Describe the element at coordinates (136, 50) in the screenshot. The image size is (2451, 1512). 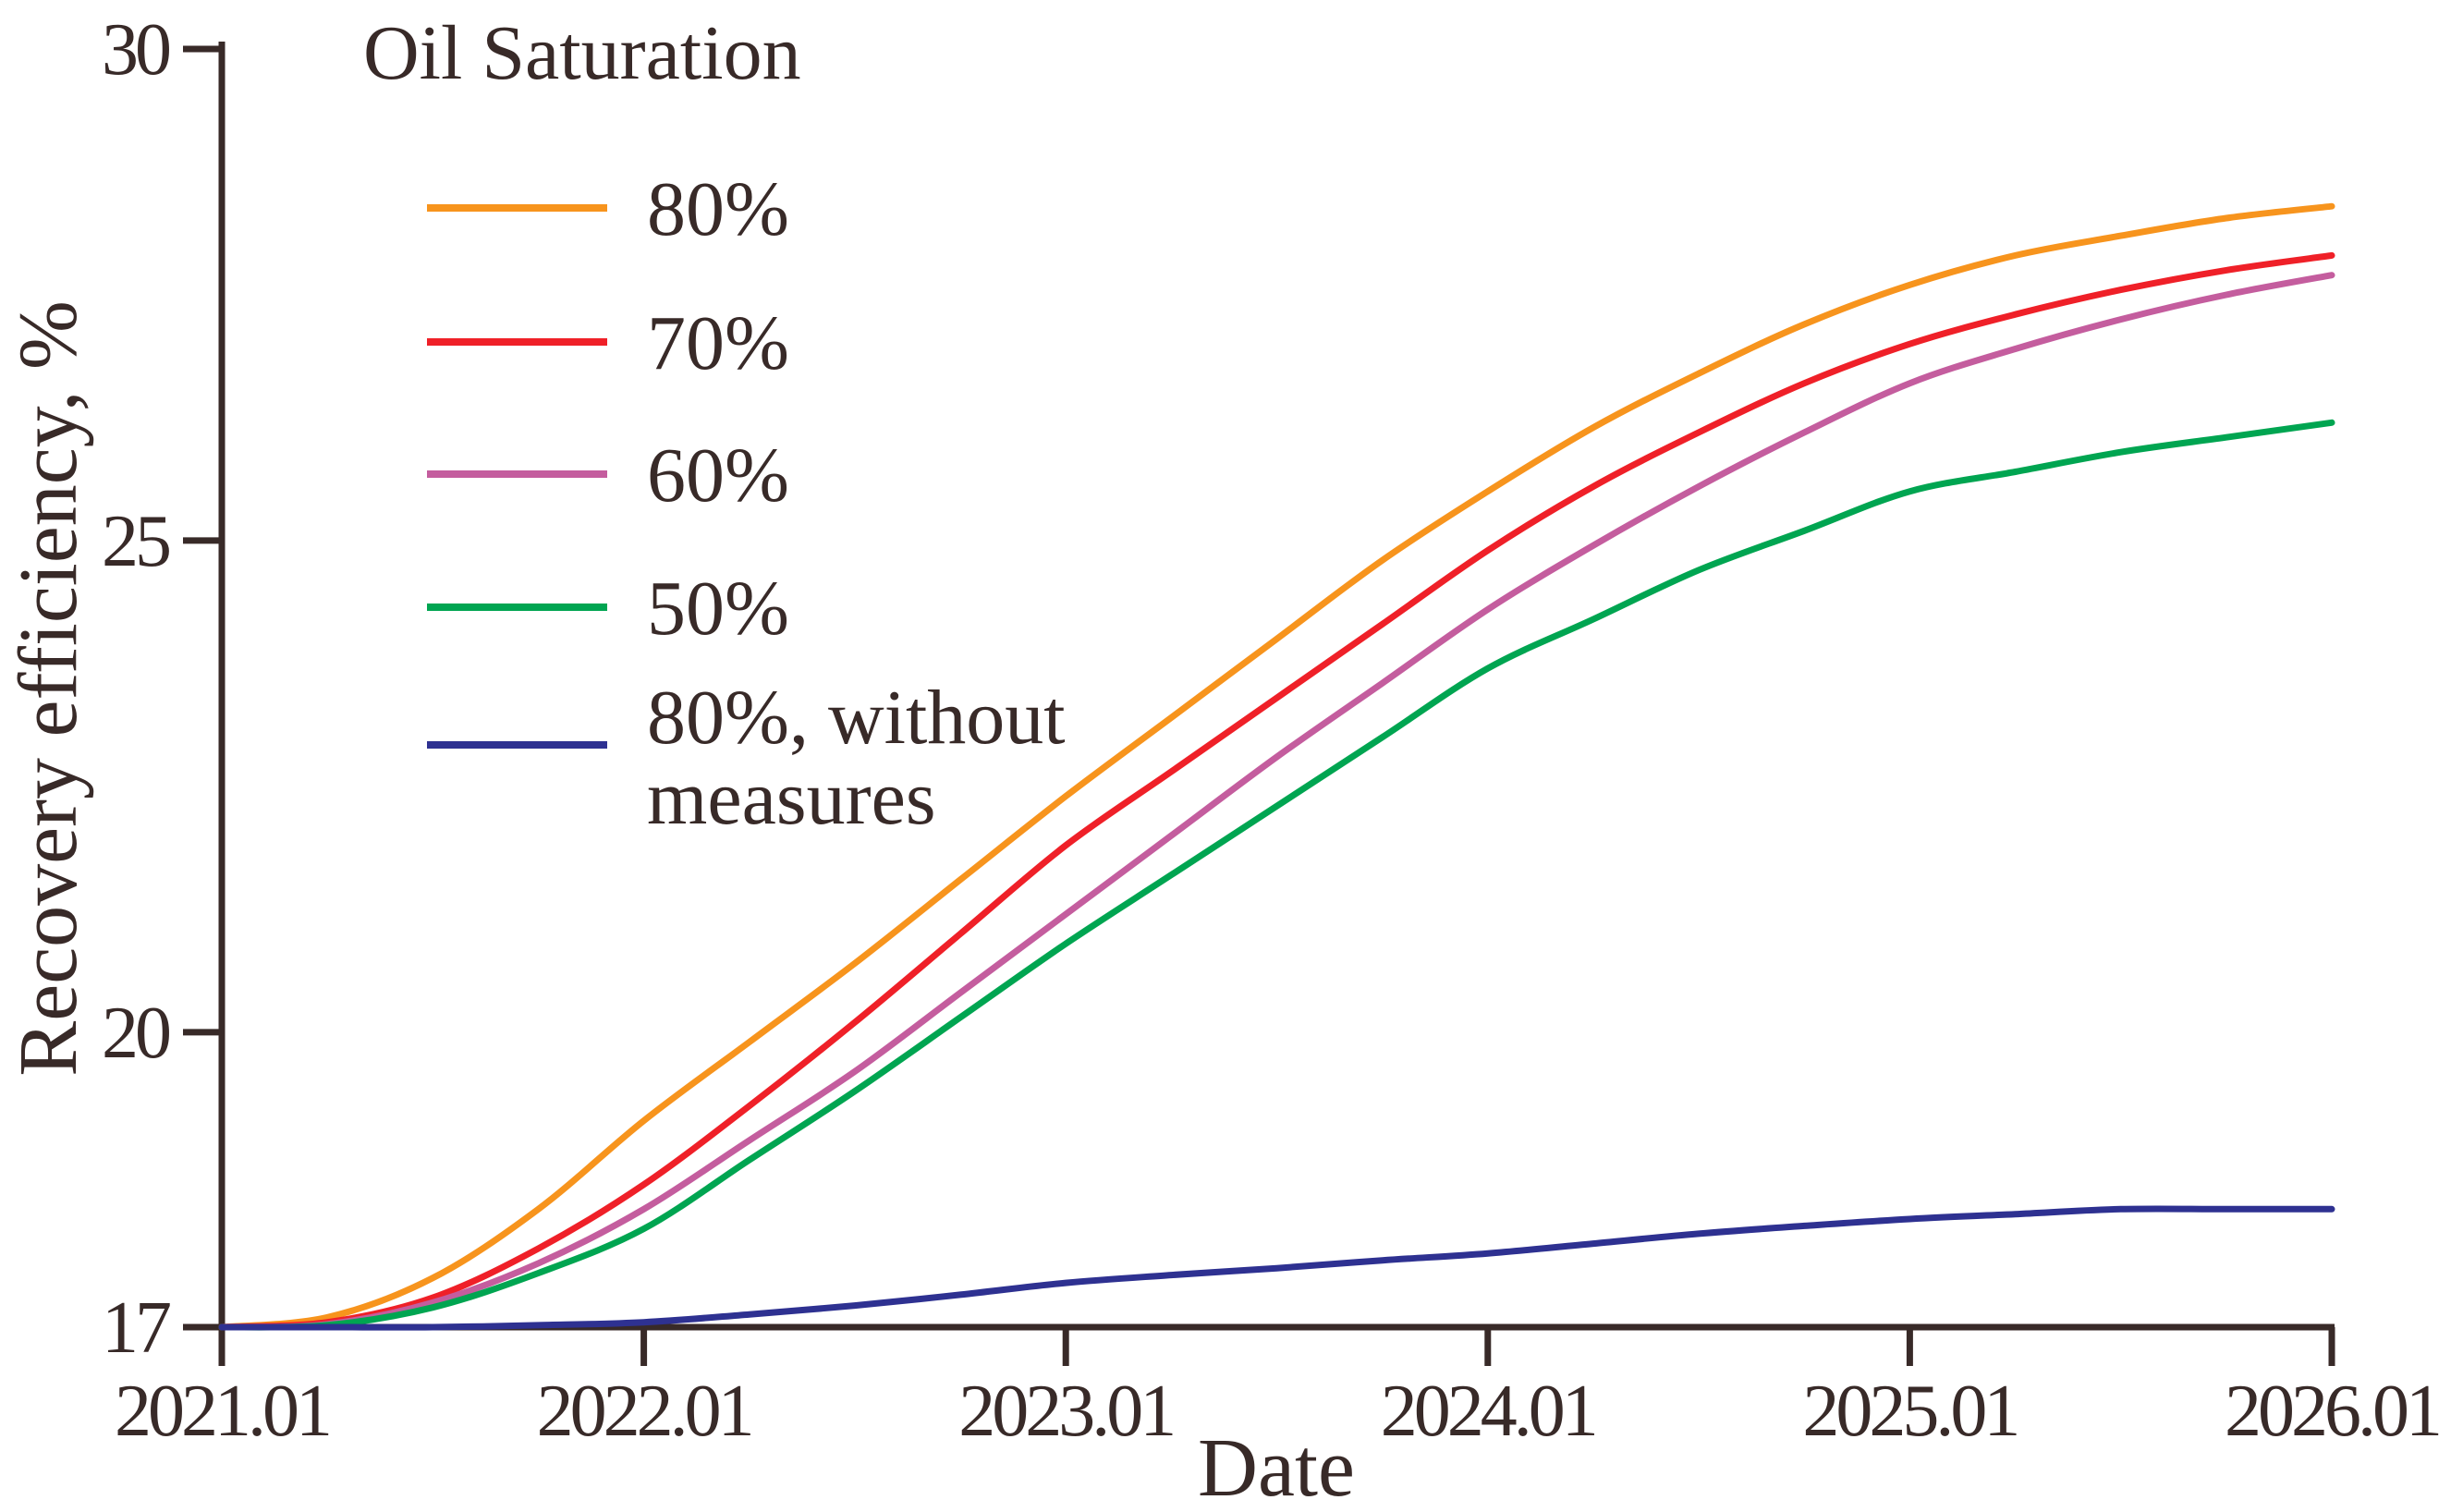
I see `y-tick-label: 30` at that location.